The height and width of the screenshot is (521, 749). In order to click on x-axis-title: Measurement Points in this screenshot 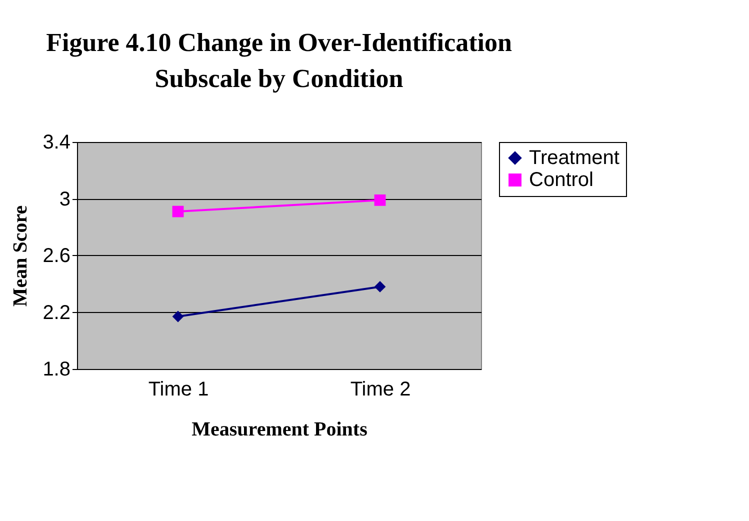, I will do `click(280, 429)`.